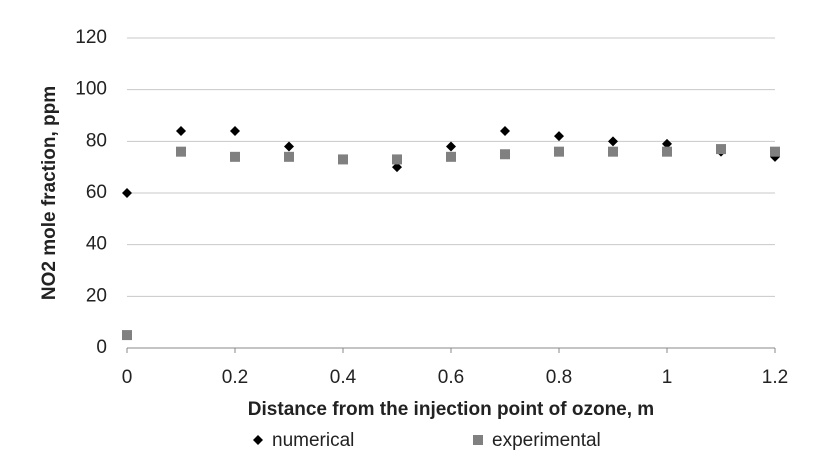 This screenshot has height=471, width=814. What do you see at coordinates (101, 347) in the screenshot?
I see `y-tick-label: 0` at bounding box center [101, 347].